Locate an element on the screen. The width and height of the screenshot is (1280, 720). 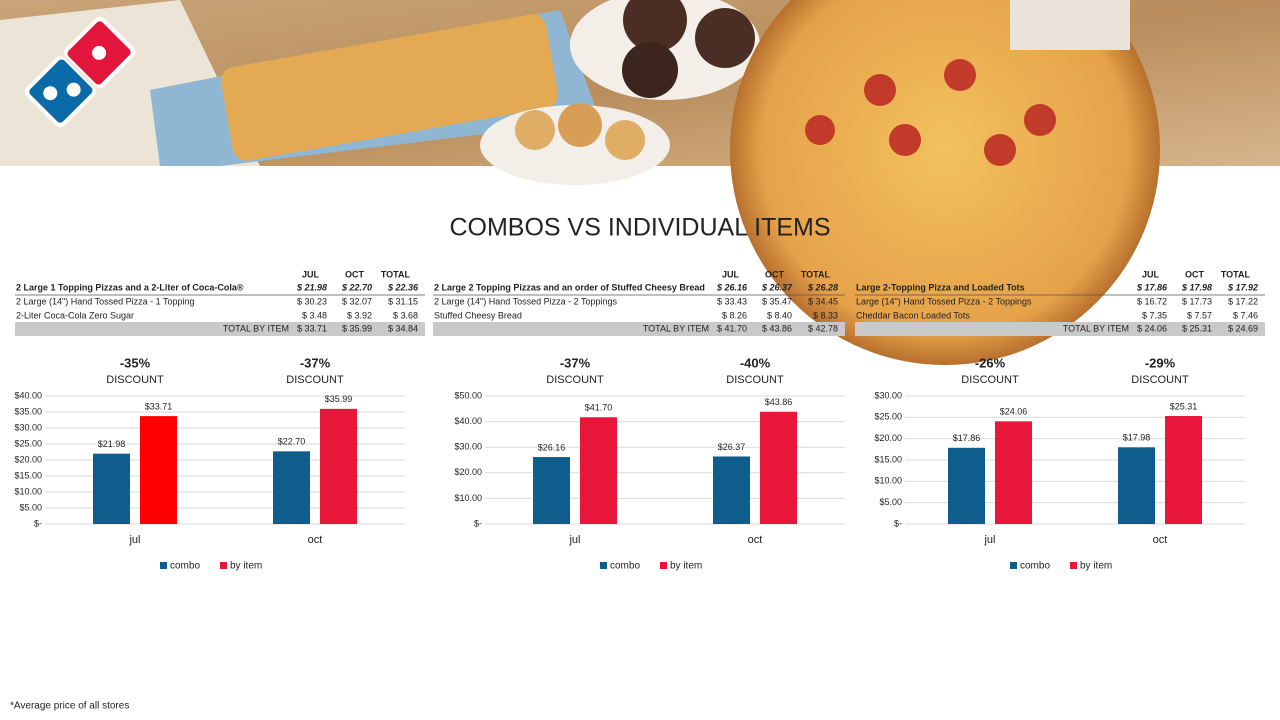
item-price: $ 7.57 is located at coordinates (1199, 315).